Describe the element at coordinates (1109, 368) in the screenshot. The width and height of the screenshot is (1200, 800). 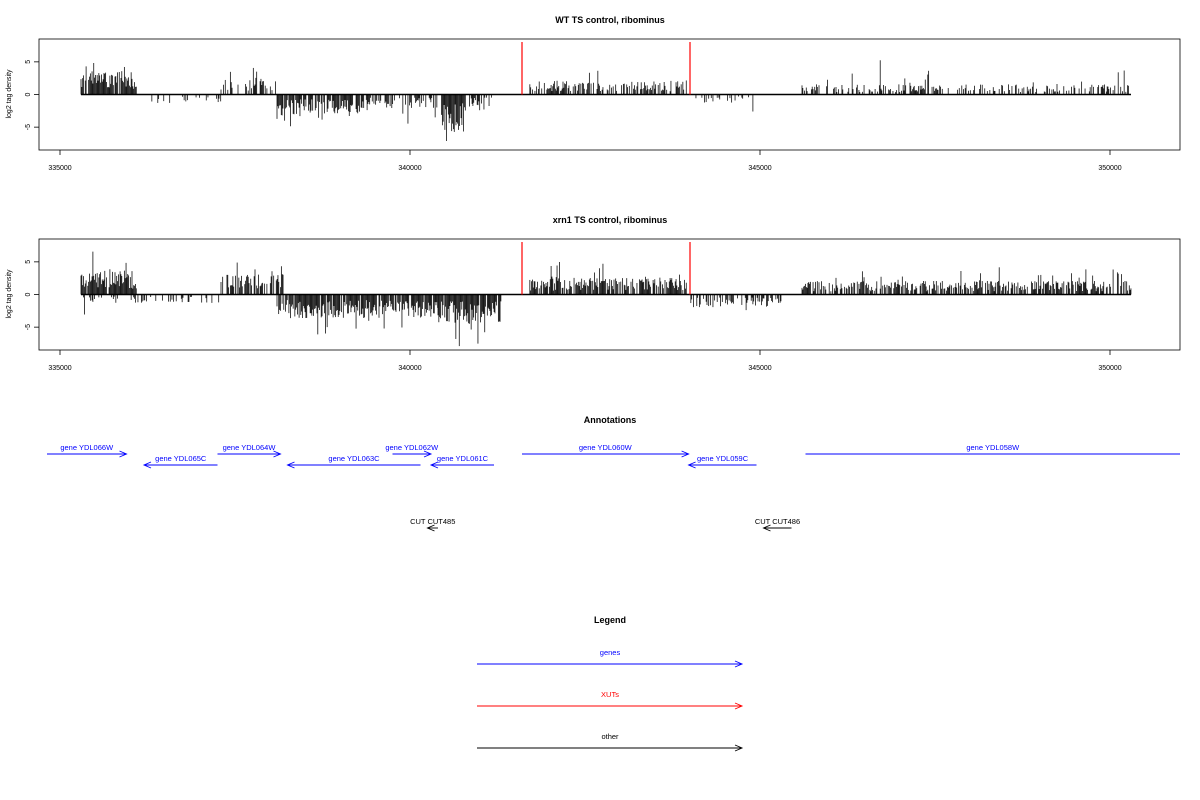
I see `xrn1-x-tick-label: 350000` at that location.